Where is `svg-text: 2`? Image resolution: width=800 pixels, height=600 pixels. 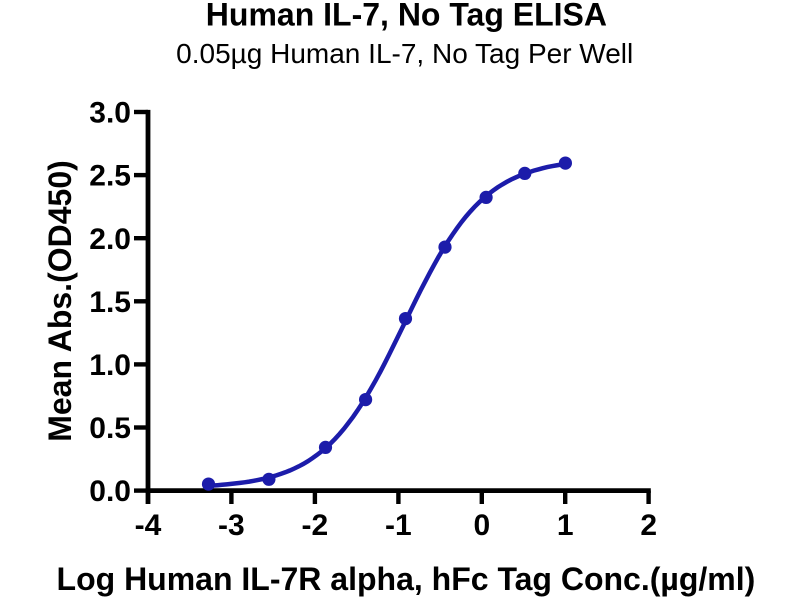 svg-text: 2 is located at coordinates (648, 525).